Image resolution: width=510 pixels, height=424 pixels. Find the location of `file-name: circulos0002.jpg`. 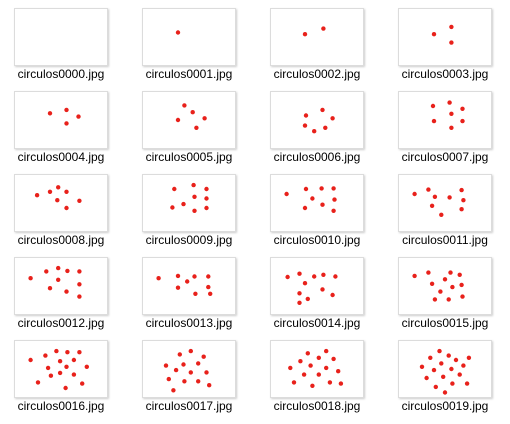

file-name: circulos0002.jpg is located at coordinates (317, 74).